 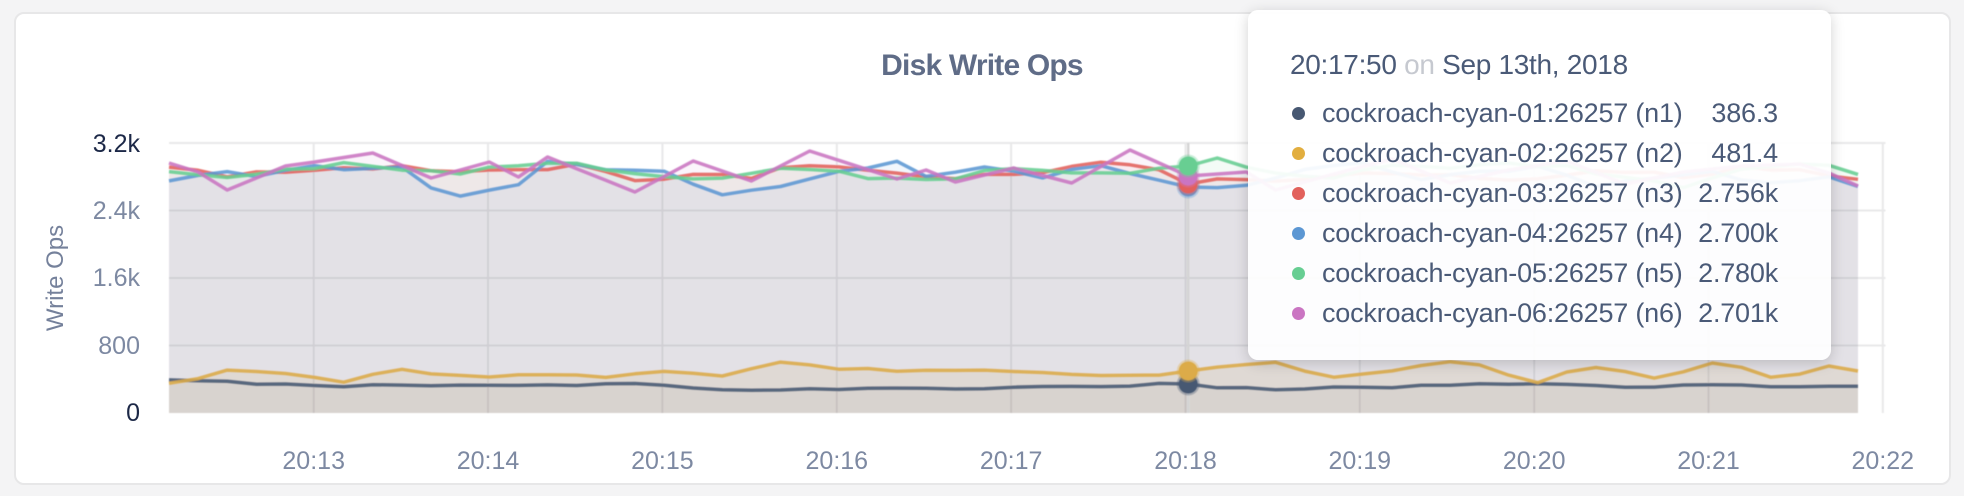 I want to click on svg-text: 20:18, so click(x=1185, y=461).